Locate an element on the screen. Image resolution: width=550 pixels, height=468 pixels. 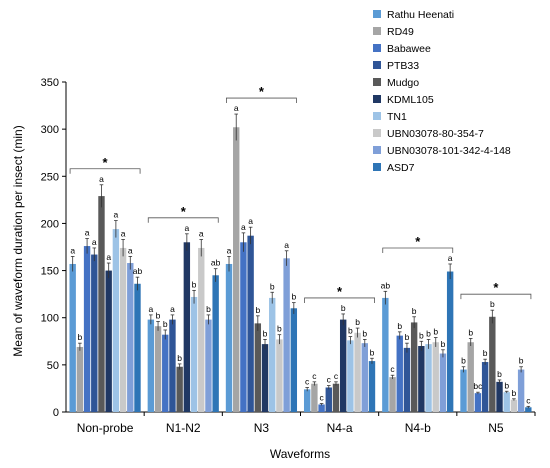
legend-label: UBN03078-80-354-7 is located at coordinates (435, 134).